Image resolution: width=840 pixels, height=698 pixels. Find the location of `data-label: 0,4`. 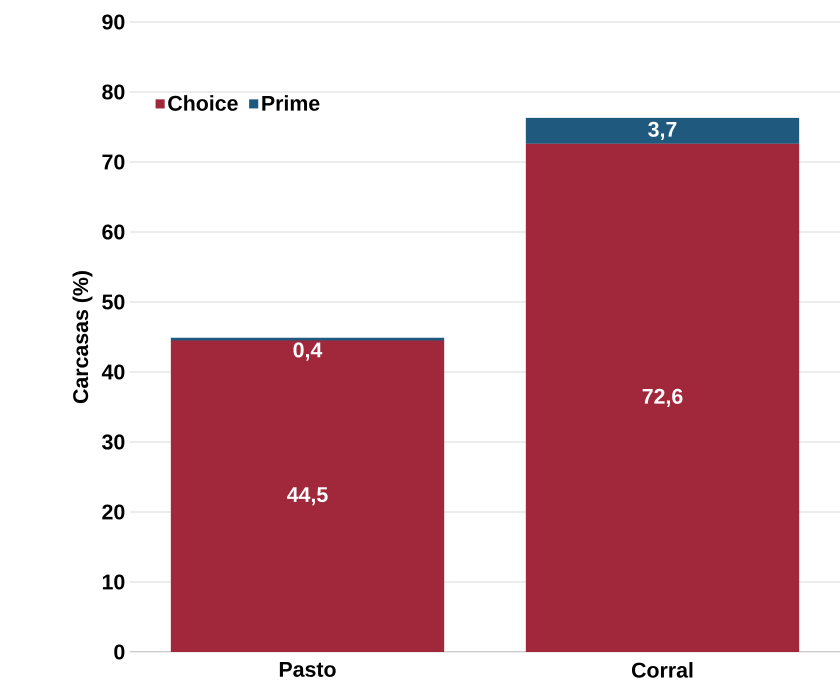

data-label: 0,4 is located at coordinates (308, 351).